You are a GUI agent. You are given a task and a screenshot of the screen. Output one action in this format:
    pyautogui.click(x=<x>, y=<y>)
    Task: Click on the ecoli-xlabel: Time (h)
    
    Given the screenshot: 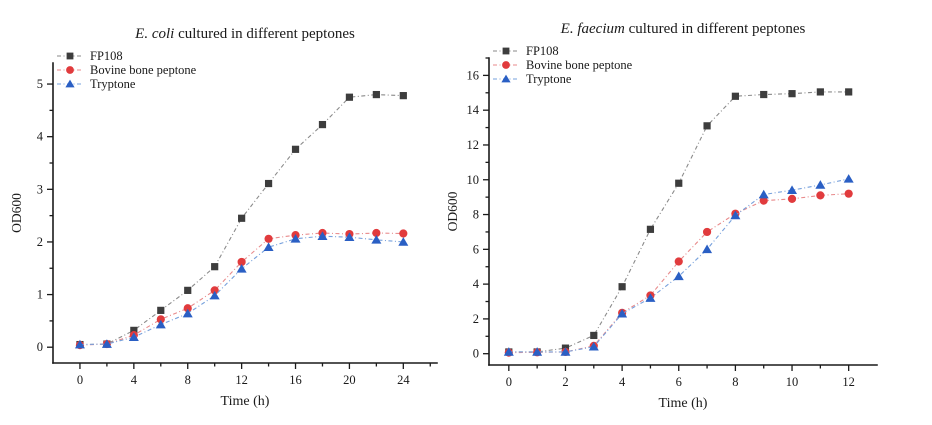 What is the action you would take?
    pyautogui.click(x=245, y=401)
    